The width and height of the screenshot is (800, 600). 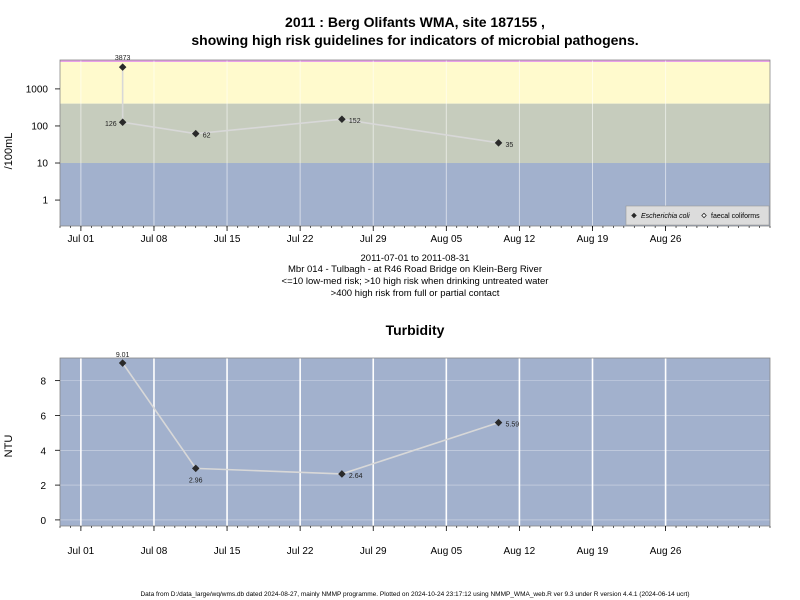 What do you see at coordinates (310, 131) in the screenshot?
I see `ecoli-series-line` at bounding box center [310, 131].